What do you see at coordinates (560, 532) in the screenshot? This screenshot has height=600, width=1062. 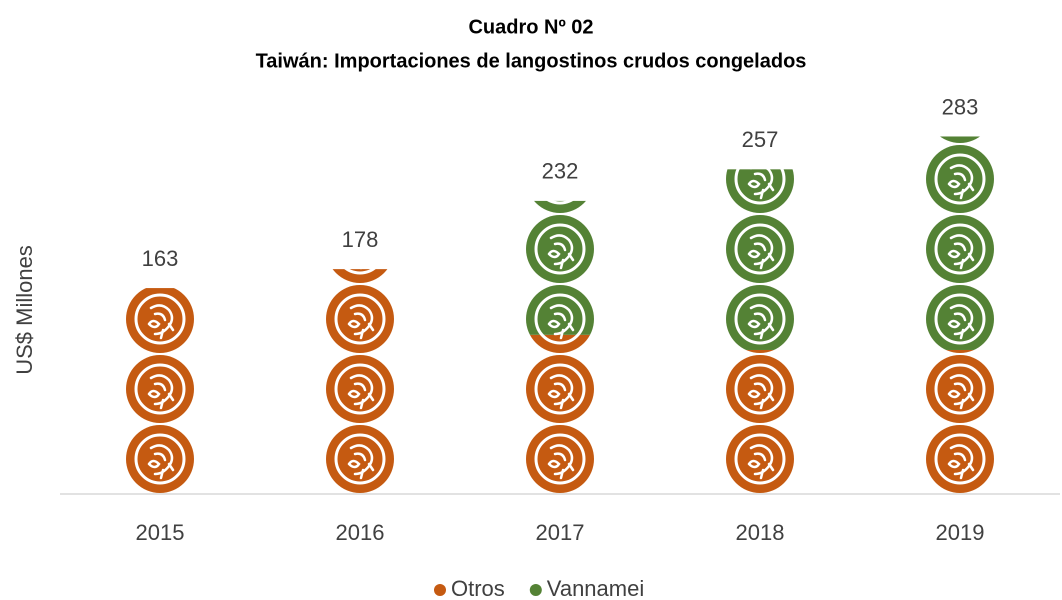 I see `x-tick-label: 2017` at bounding box center [560, 532].